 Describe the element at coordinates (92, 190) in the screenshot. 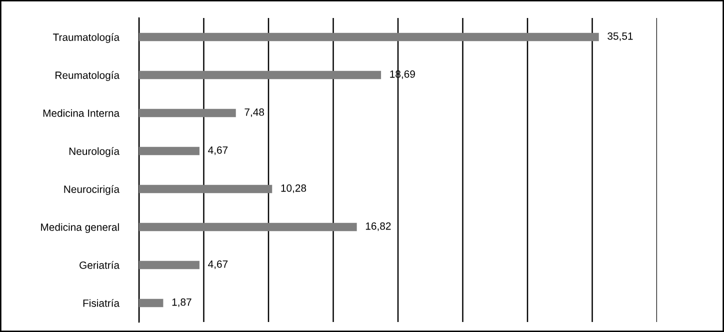

I see `y-tick-label: Neurocirigía` at that location.